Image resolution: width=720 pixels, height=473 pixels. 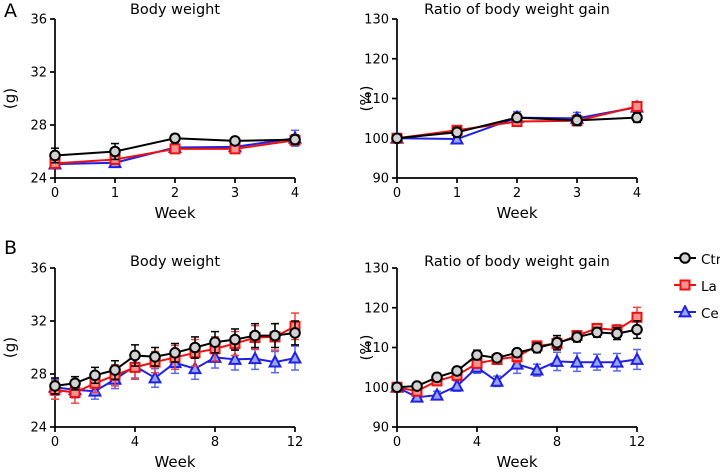 I want to click on legend-item-ctrl: Ctrl, so click(x=696, y=259).